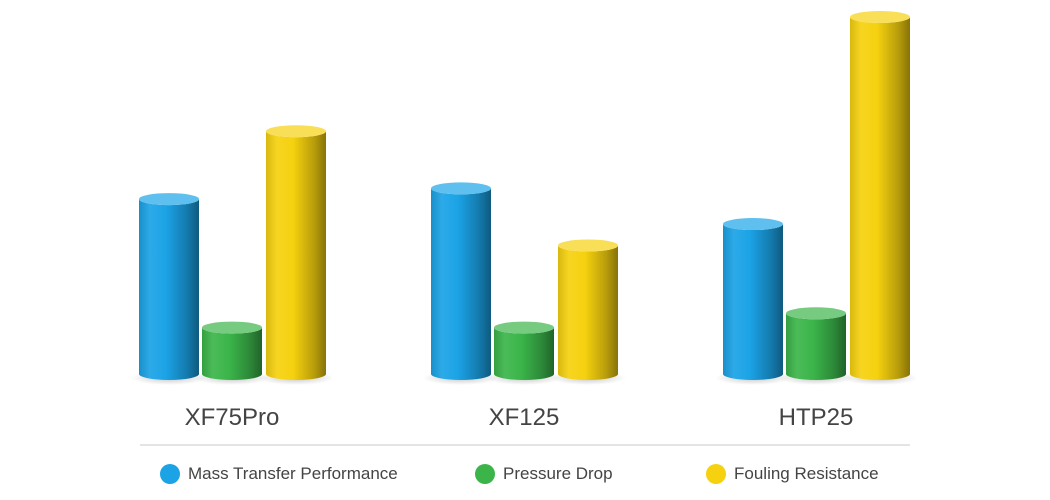  What do you see at coordinates (169, 199) in the screenshot?
I see `bar-cap-xf75pro-mass-transfer-performance` at bounding box center [169, 199].